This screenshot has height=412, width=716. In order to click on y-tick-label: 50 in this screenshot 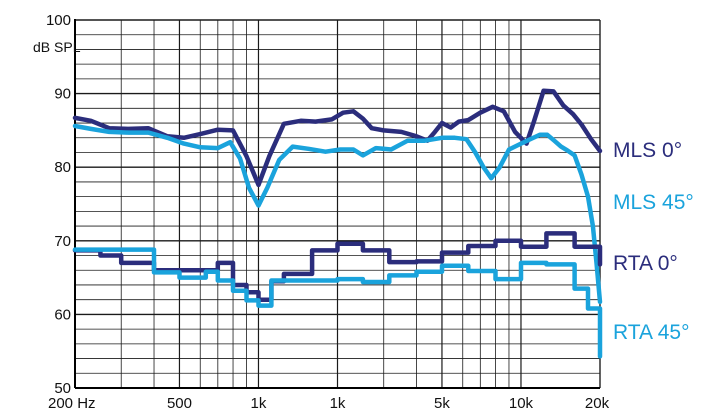, I will do `click(62, 388)`.